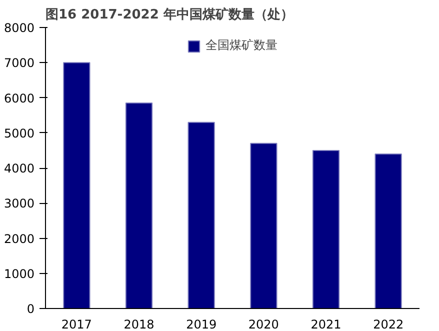 The image size is (439, 331). What do you see at coordinates (326, 324) in the screenshot?
I see `x-tick-label: 2021` at bounding box center [326, 324].